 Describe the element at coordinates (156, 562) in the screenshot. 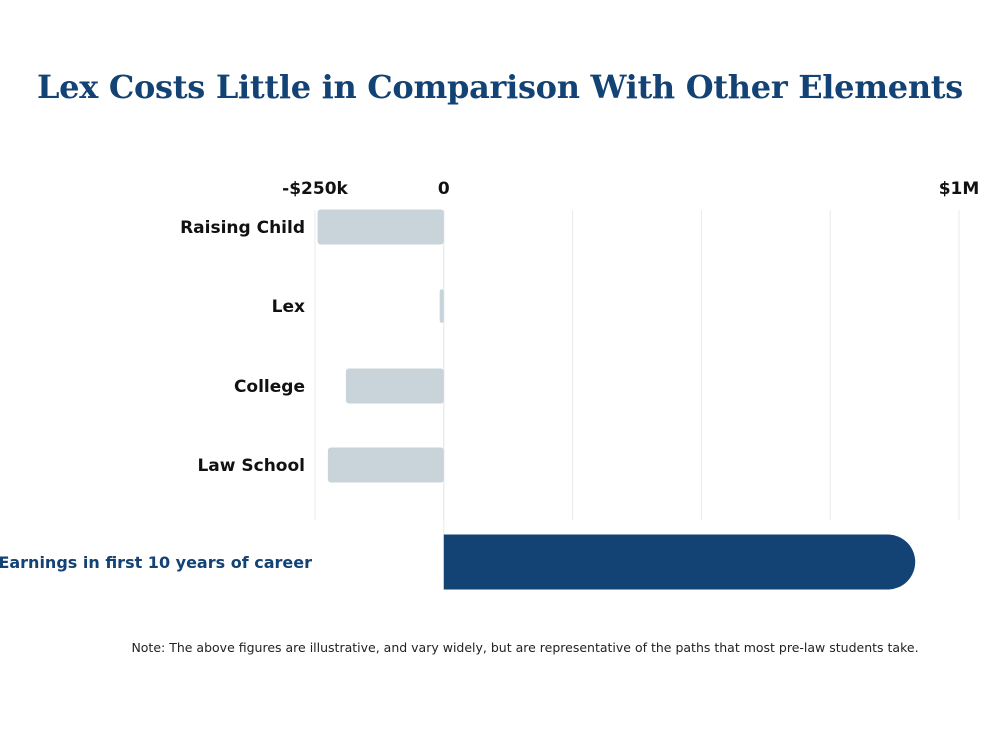

I see `category-label: Earnings in first 10 years of career` at that location.